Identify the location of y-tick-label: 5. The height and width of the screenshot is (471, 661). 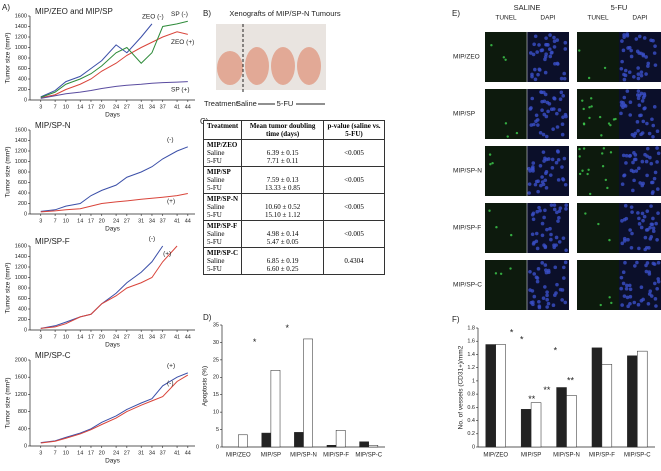
(217, 430).